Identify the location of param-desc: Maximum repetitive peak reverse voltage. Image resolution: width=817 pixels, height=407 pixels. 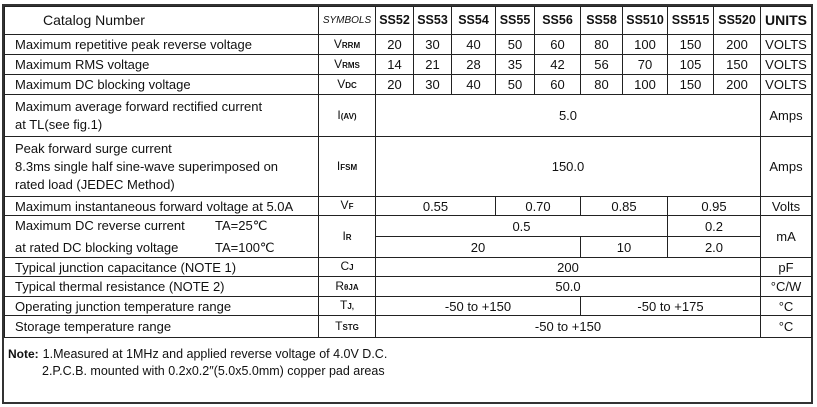
(161, 44).